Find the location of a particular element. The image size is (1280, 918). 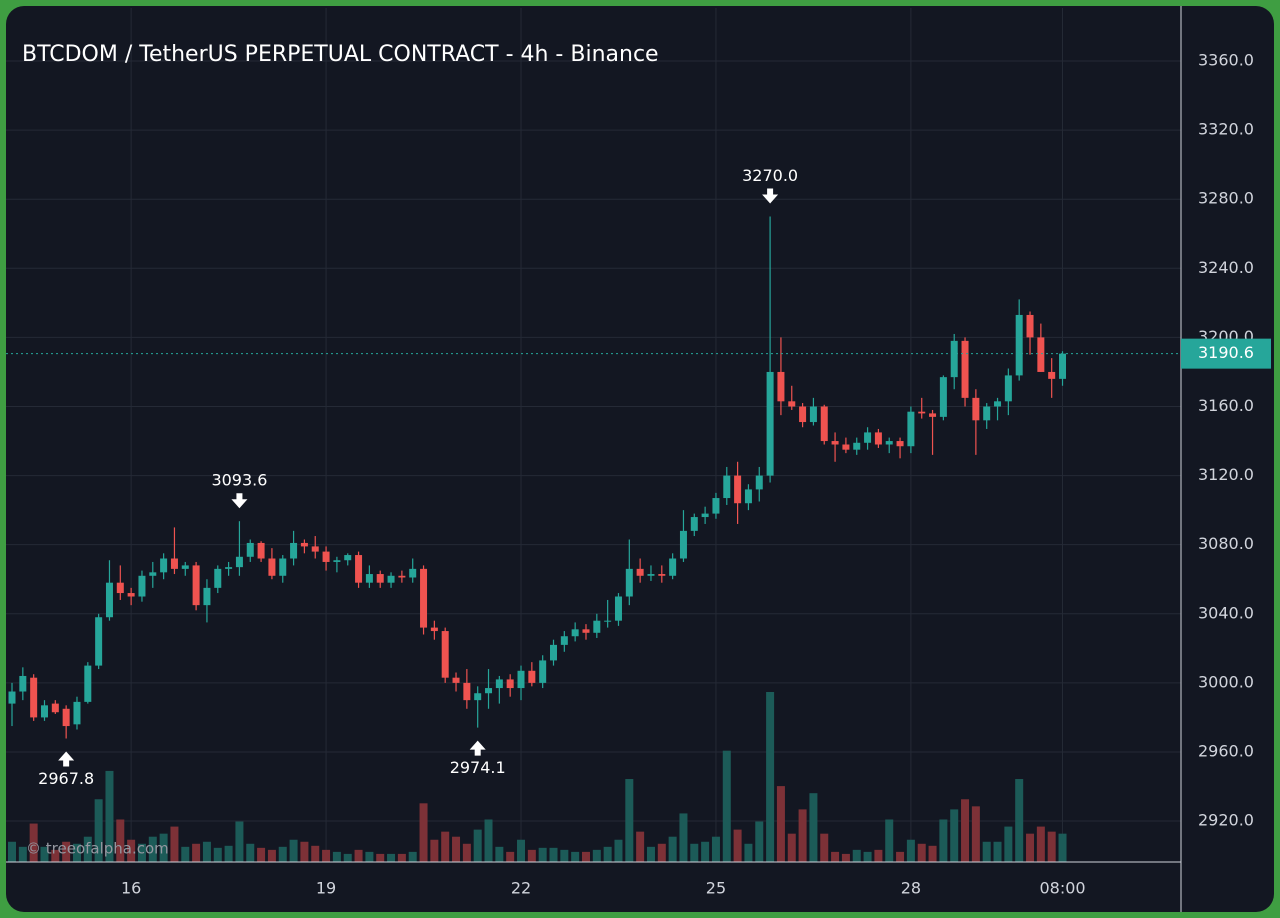

last-price-box is located at coordinates (1226, 353).